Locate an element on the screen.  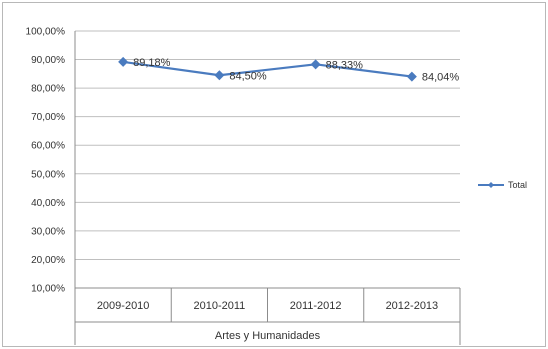
y-tick-label: 50,00% is located at coordinates (48, 174).